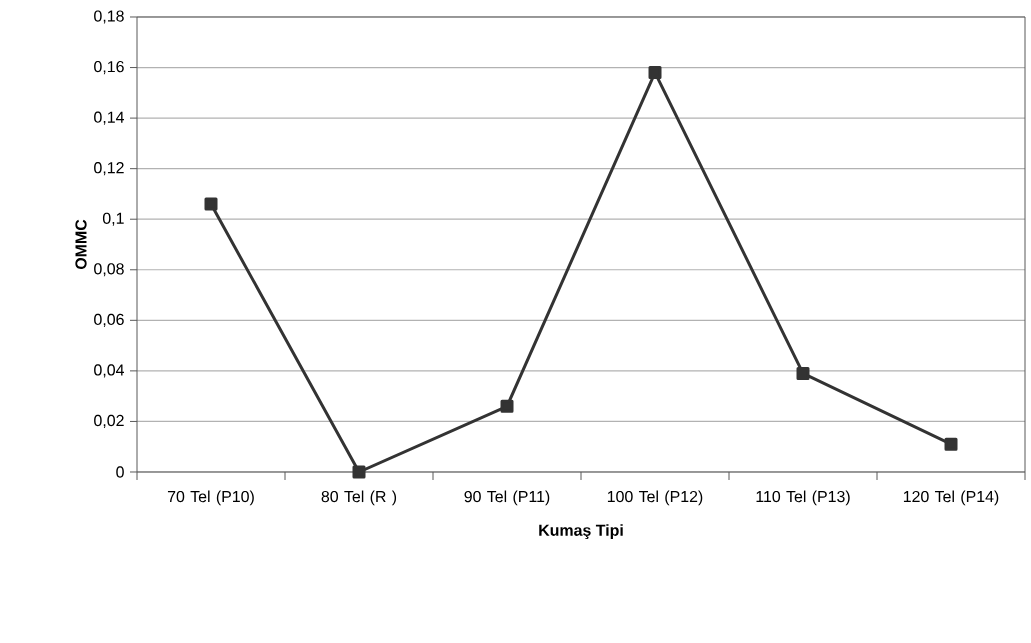  Describe the element at coordinates (109, 118) in the screenshot. I see `y-tick-label: 0,14` at that location.